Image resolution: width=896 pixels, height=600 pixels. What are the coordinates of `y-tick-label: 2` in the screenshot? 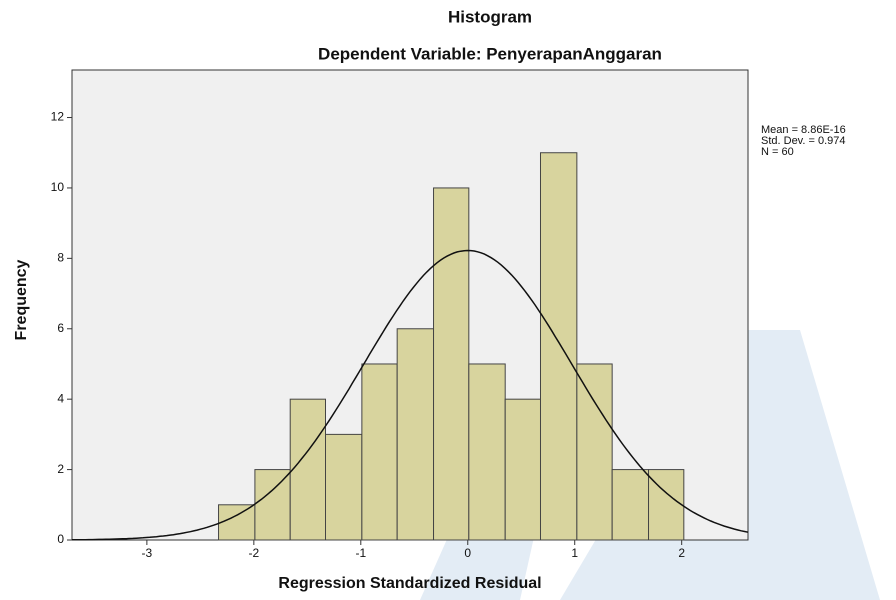 It's located at (60, 469).